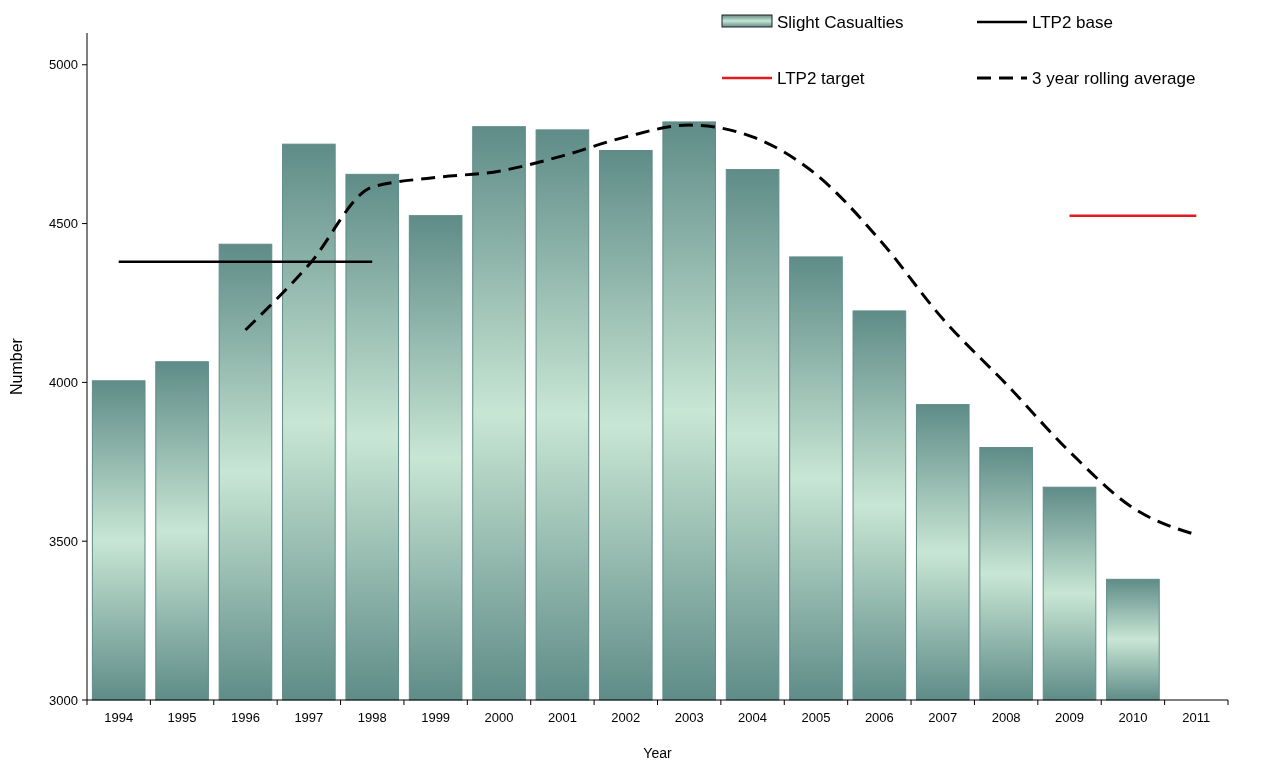 This screenshot has width=1270, height=762. I want to click on y-tick-label: 5000, so click(63, 65).